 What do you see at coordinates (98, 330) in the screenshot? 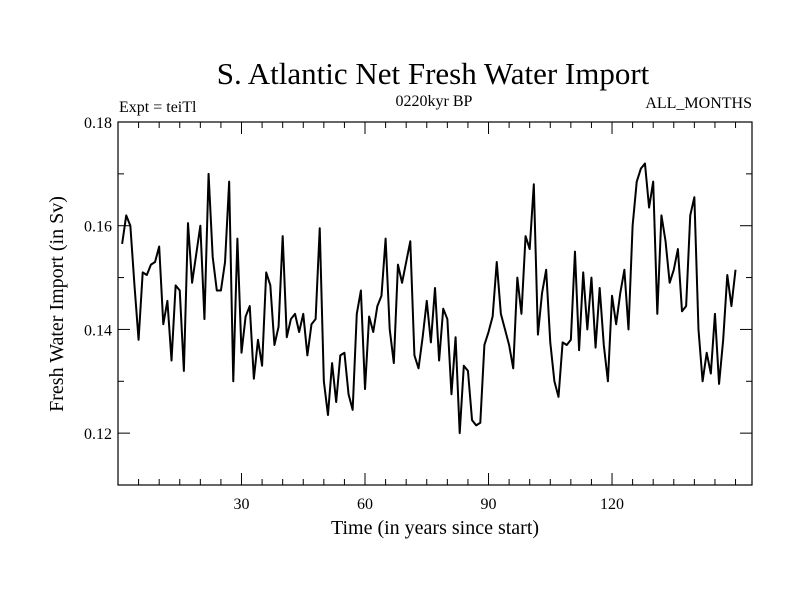
I see `y-tick-label: 0.14` at bounding box center [98, 330].